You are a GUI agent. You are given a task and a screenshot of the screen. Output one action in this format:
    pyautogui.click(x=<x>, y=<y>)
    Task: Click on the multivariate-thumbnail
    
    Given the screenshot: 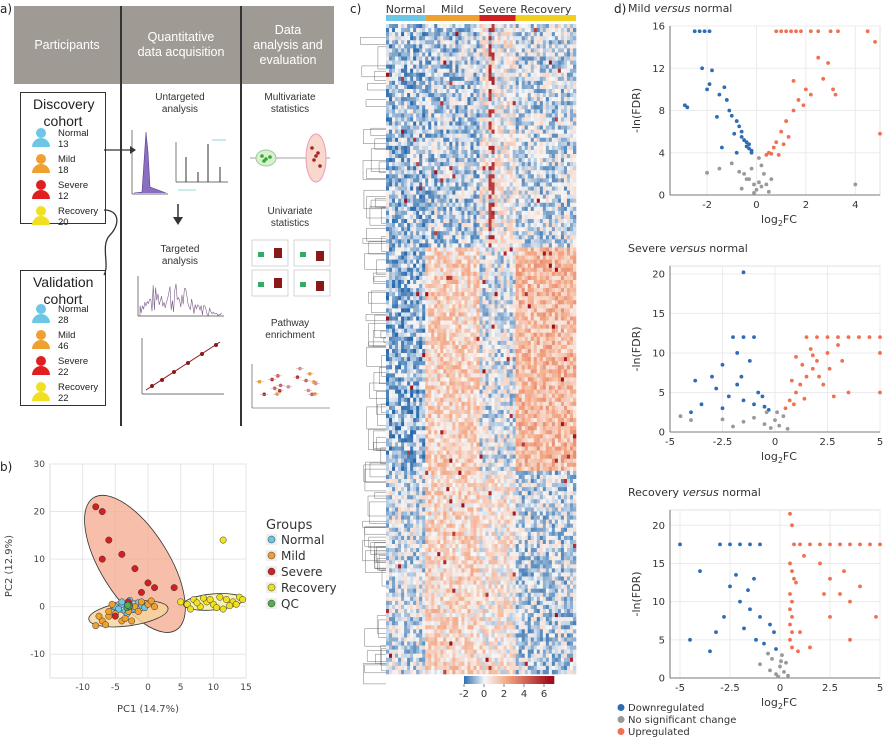 What is the action you would take?
    pyautogui.click(x=290, y=158)
    